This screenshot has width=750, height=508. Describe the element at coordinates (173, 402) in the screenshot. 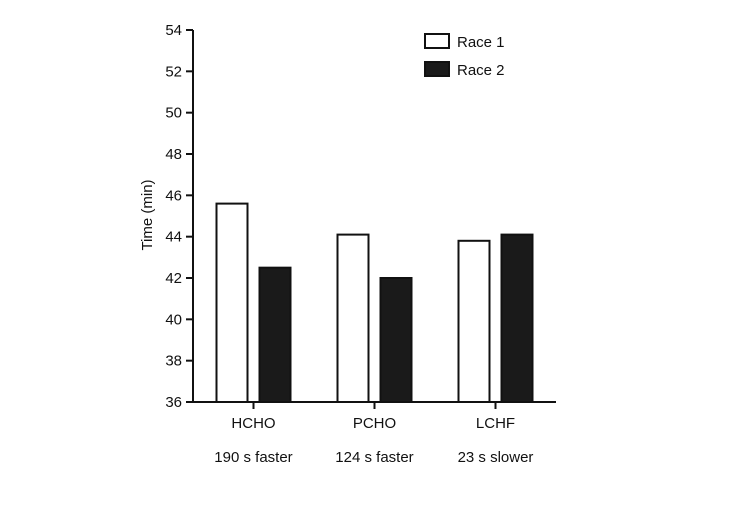

I see `y-tick-label: 36` at that location.